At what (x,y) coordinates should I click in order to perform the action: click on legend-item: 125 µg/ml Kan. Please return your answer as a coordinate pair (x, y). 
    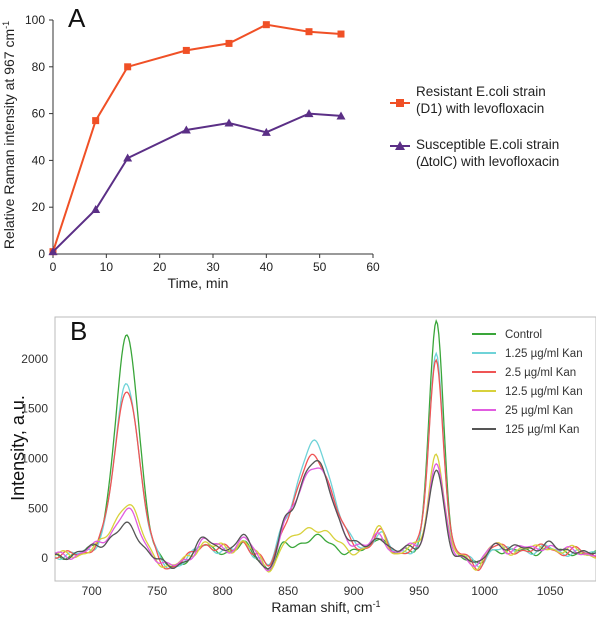
    Looking at the image, I should click on (525, 430).